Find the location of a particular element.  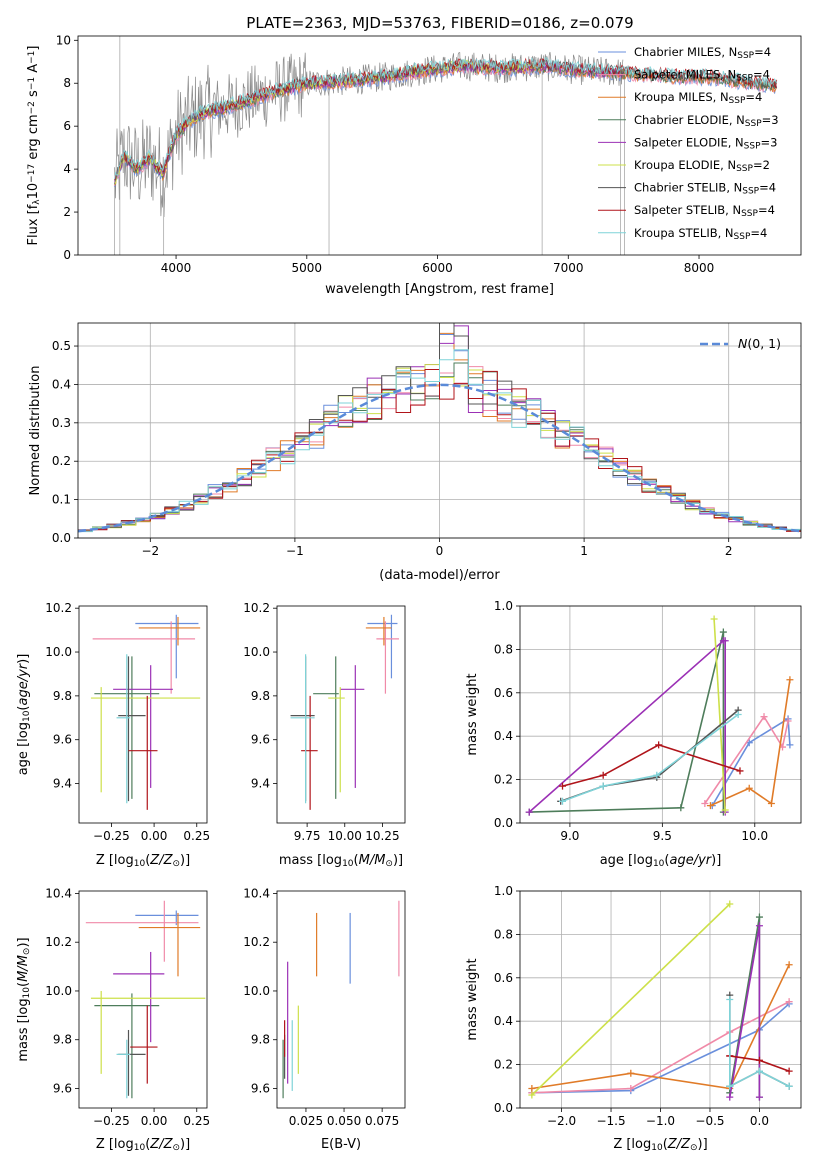

y-tick-label: 0.6 is located at coordinates (503, 978).